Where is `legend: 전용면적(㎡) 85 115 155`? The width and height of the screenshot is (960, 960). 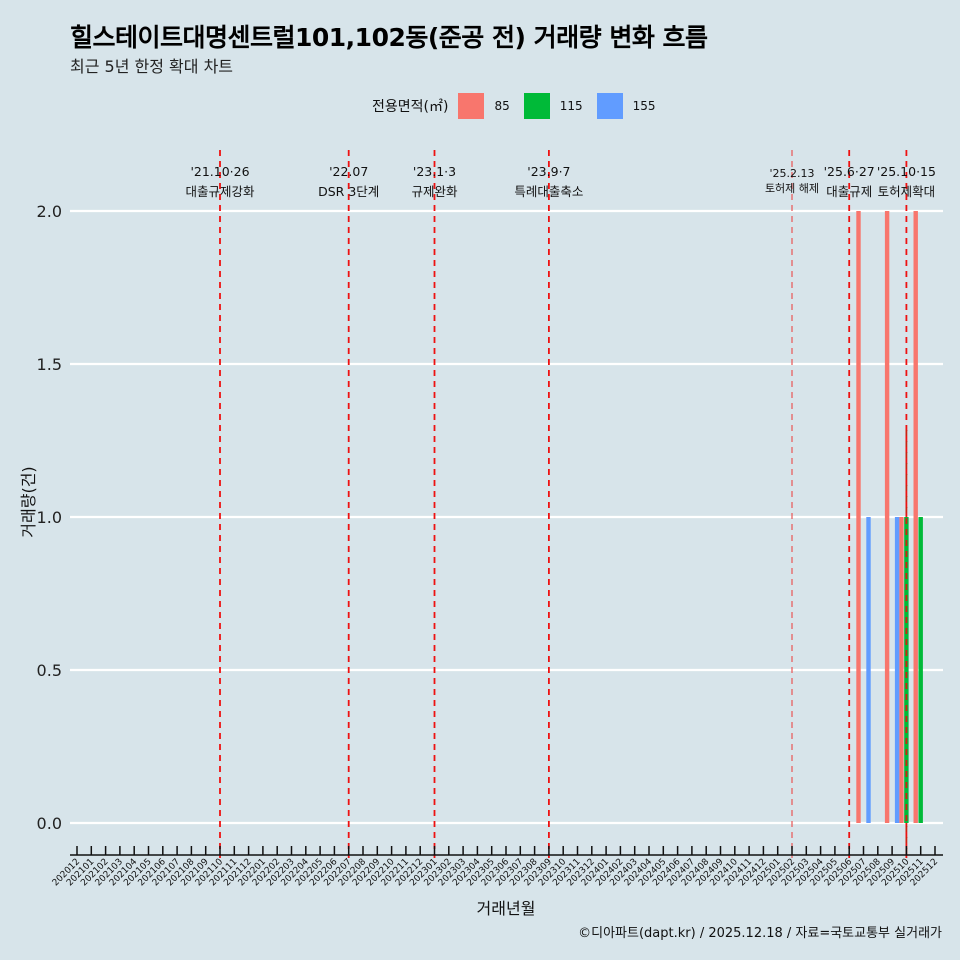 legend: 전용면적(㎡) 85 115 155 is located at coordinates (517, 106).